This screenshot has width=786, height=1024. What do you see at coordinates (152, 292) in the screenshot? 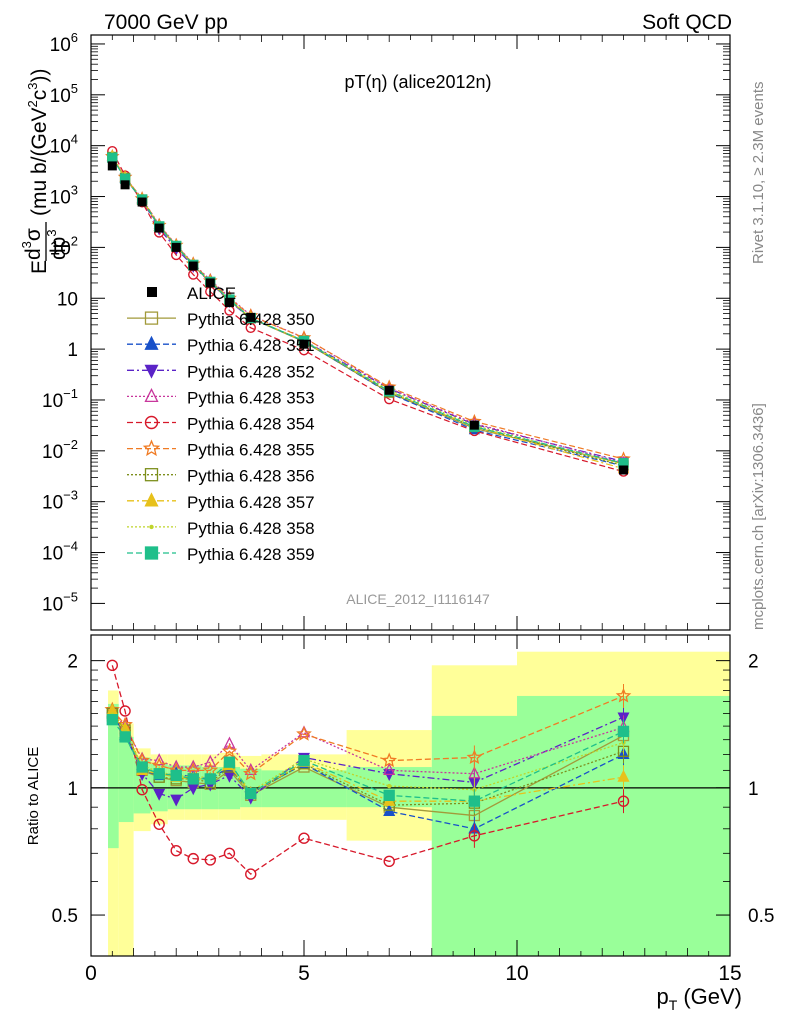
I see `legend-marker-data` at bounding box center [152, 292].